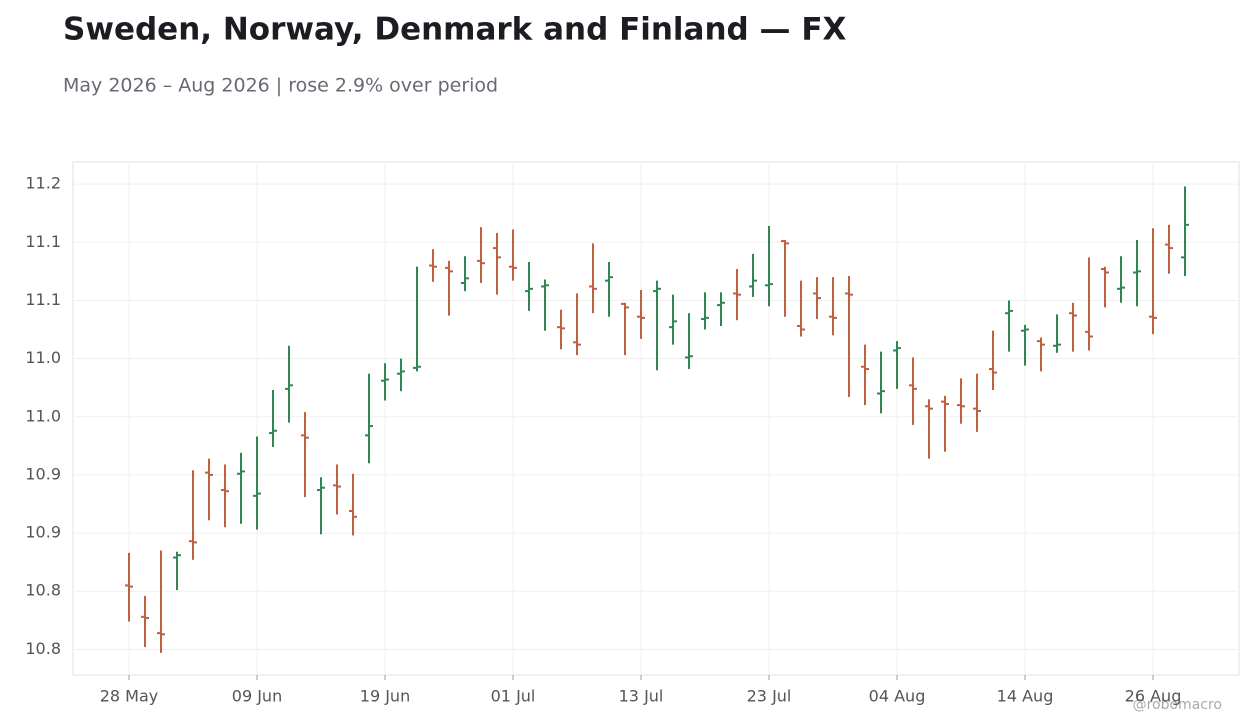 The image size is (1260, 728). I want to click on x-tick-label: 26 Aug, so click(1153, 696).